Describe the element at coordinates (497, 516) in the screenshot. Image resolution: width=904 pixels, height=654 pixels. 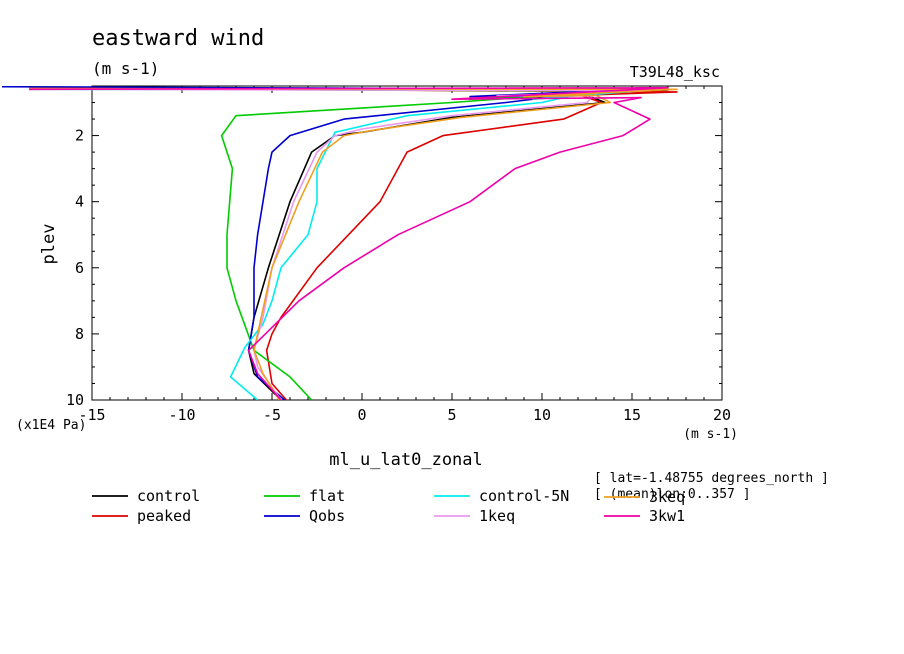
I see `legend-label-1keq: 1keq` at that location.